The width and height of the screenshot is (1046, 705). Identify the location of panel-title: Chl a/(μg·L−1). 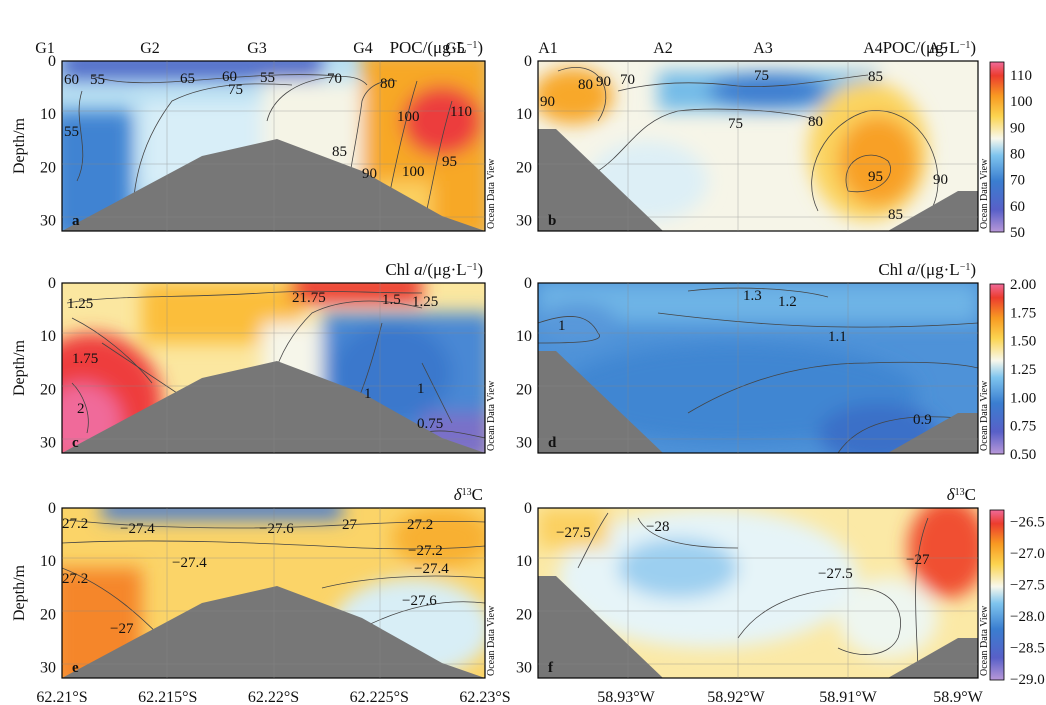
(927, 269).